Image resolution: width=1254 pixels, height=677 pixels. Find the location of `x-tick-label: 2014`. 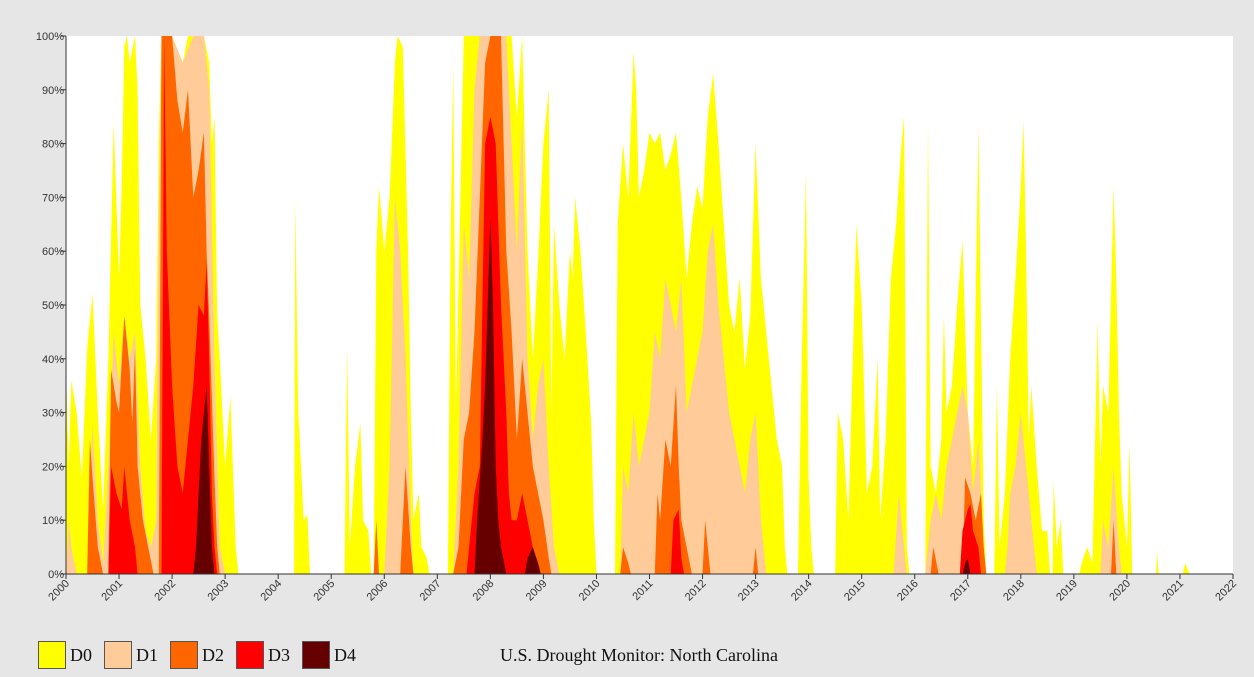

x-tick-label: 2014 is located at coordinates (802, 591).